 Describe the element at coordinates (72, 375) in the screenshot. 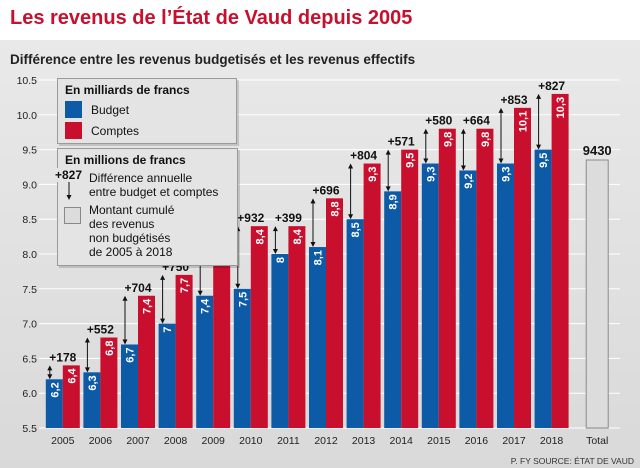

I see `comptes-value-label: 6,4` at that location.